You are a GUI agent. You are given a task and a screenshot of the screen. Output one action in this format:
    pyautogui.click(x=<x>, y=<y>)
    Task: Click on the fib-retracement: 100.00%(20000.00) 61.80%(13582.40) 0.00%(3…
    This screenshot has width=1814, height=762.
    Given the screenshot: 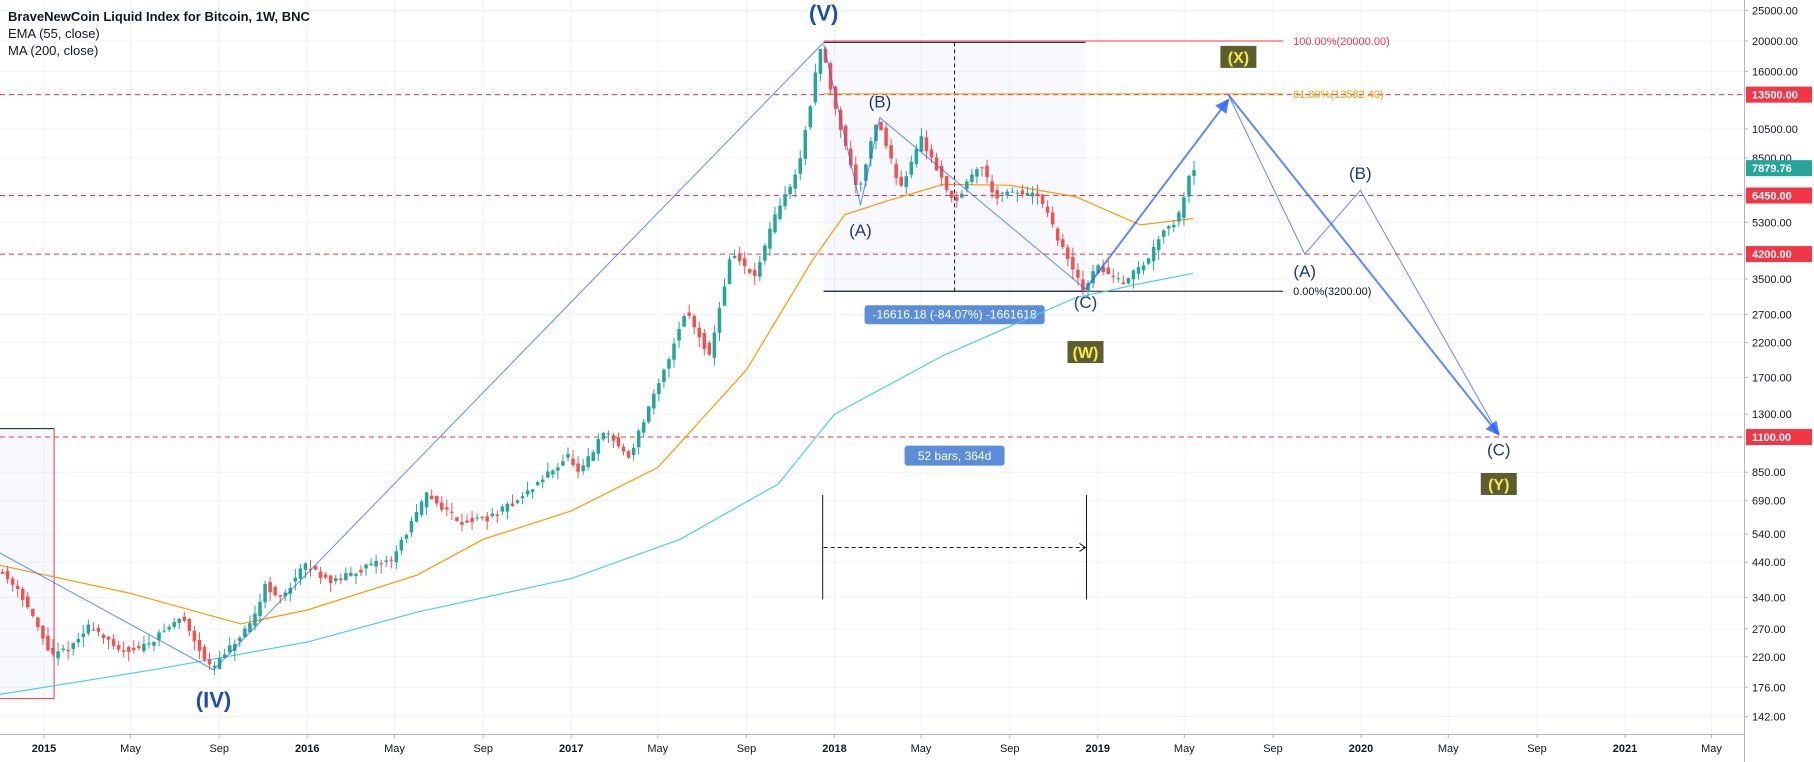 What is the action you would take?
    pyautogui.click(x=1106, y=167)
    